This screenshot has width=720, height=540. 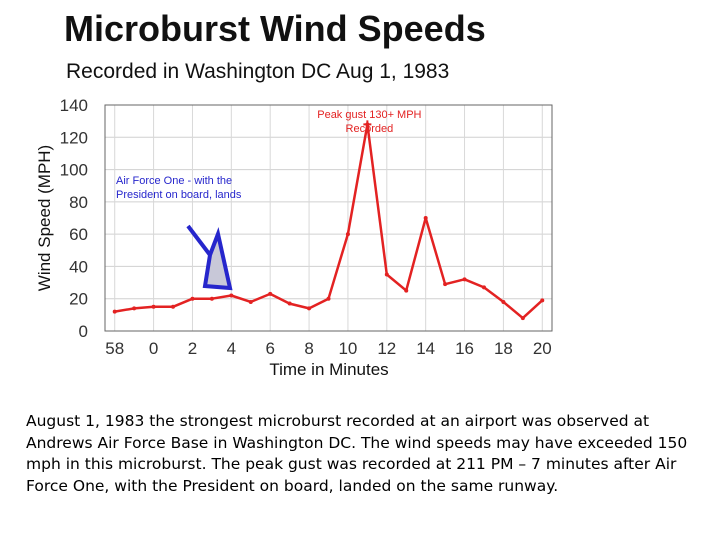 I want to click on x-tick-label: 6, so click(x=269, y=348).